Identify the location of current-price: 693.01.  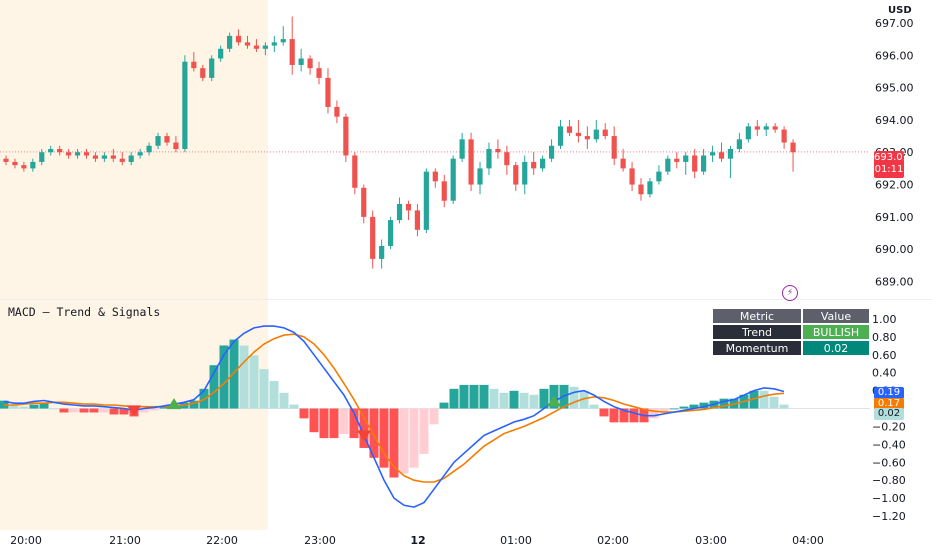
(891, 157).